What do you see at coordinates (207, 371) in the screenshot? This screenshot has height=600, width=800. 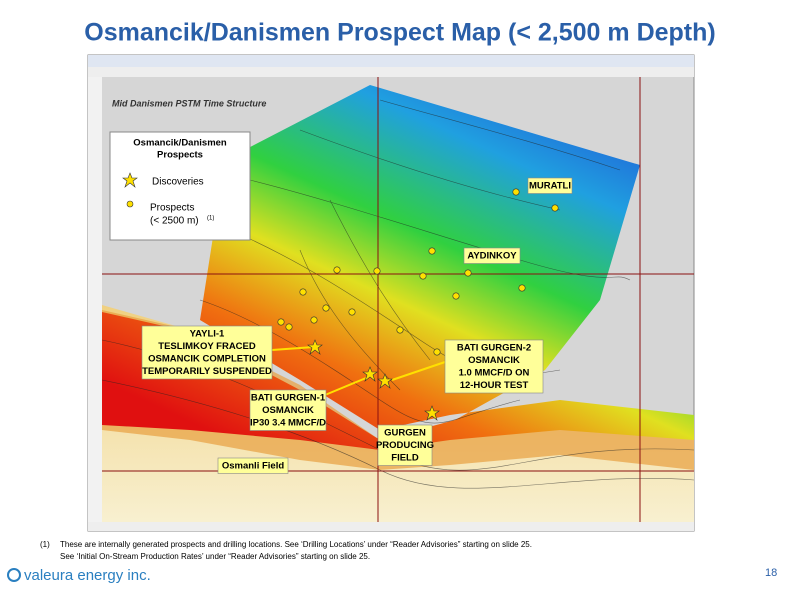 I see `map-label: TEMPORARILY SUSPENDED` at bounding box center [207, 371].